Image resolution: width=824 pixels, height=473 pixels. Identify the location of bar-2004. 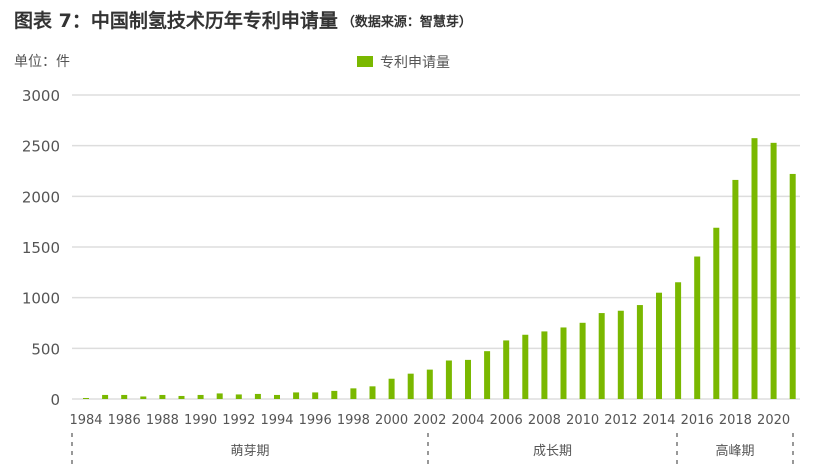
(468, 379).